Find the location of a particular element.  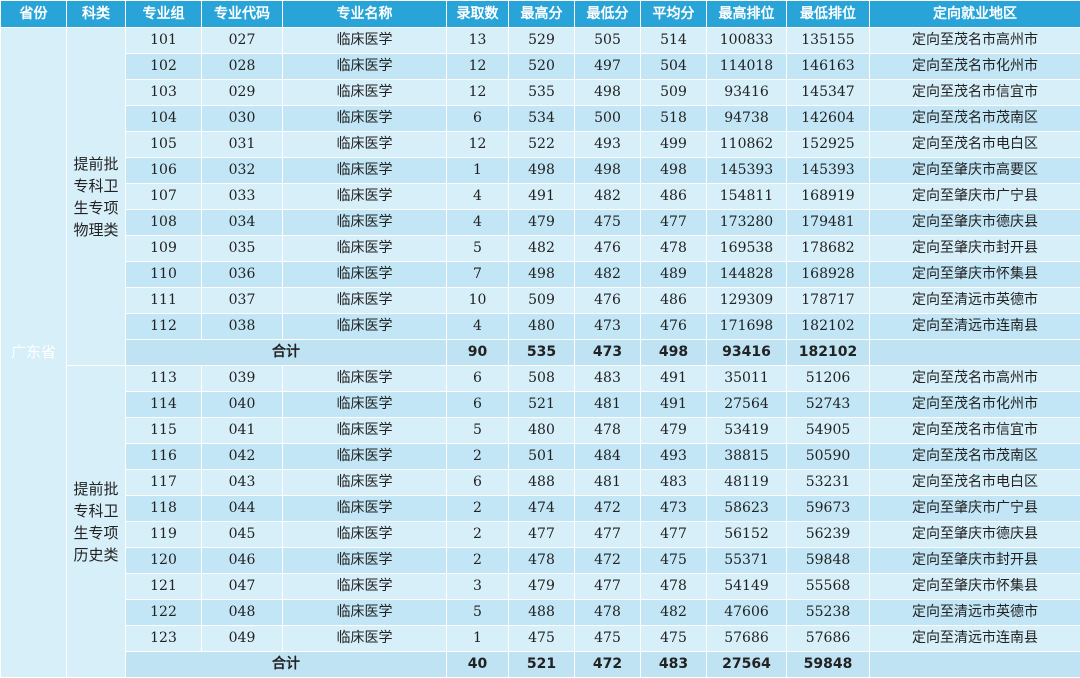

count-cell: 5 is located at coordinates (478, 431).